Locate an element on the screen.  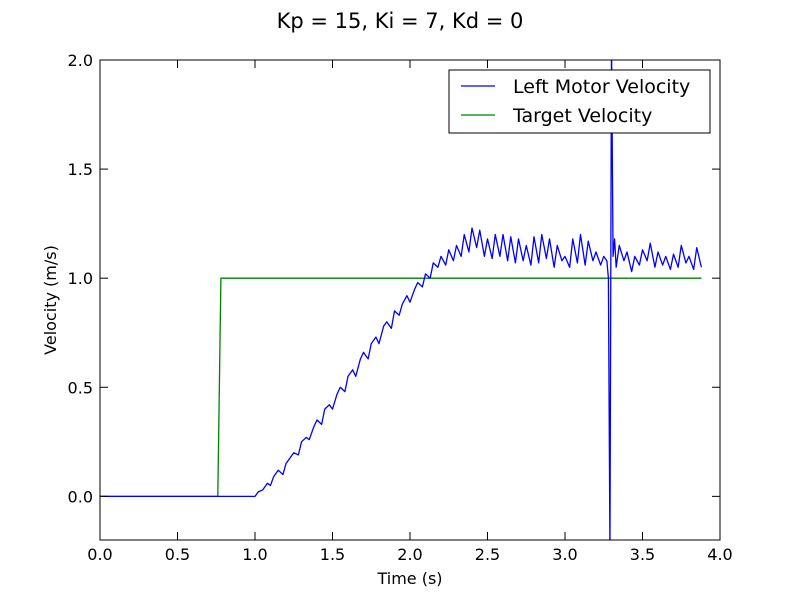
y-tick-label: 0.5 is located at coordinates (80, 387).